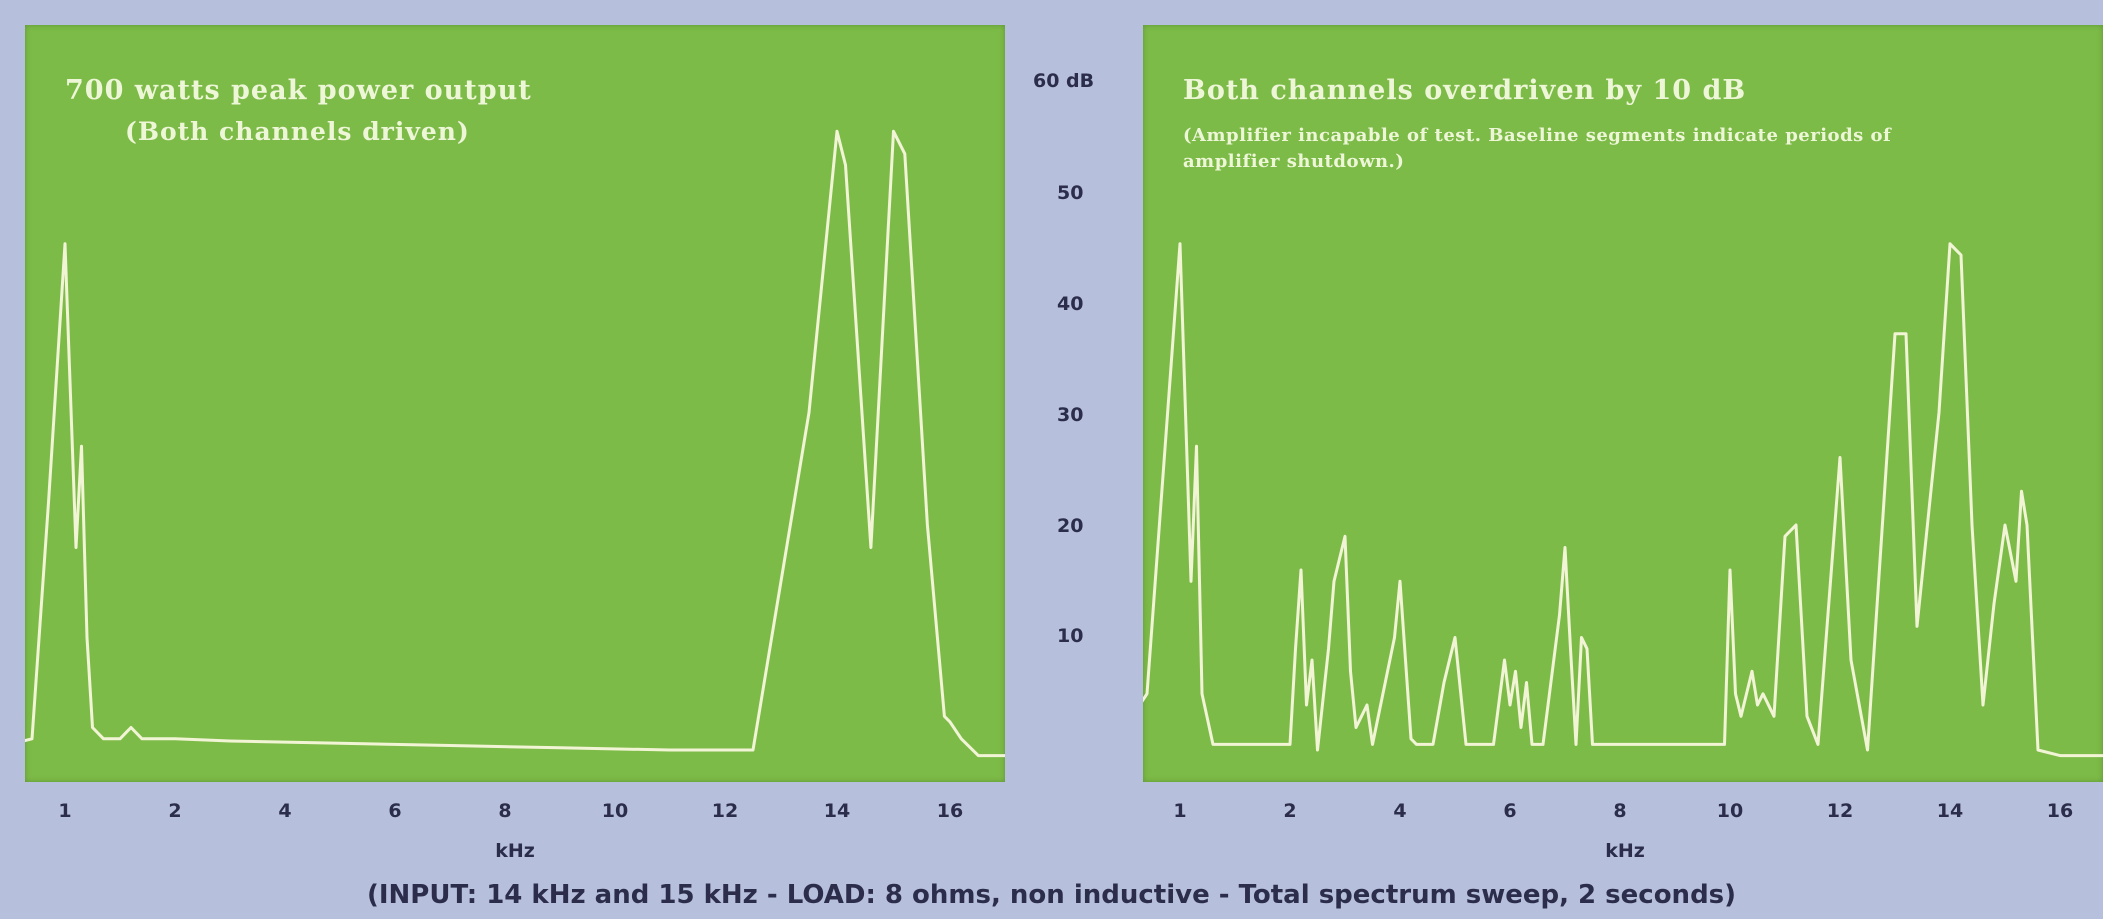  I want to click on left-panel-title: 700 watts peak power output, so click(298, 90).